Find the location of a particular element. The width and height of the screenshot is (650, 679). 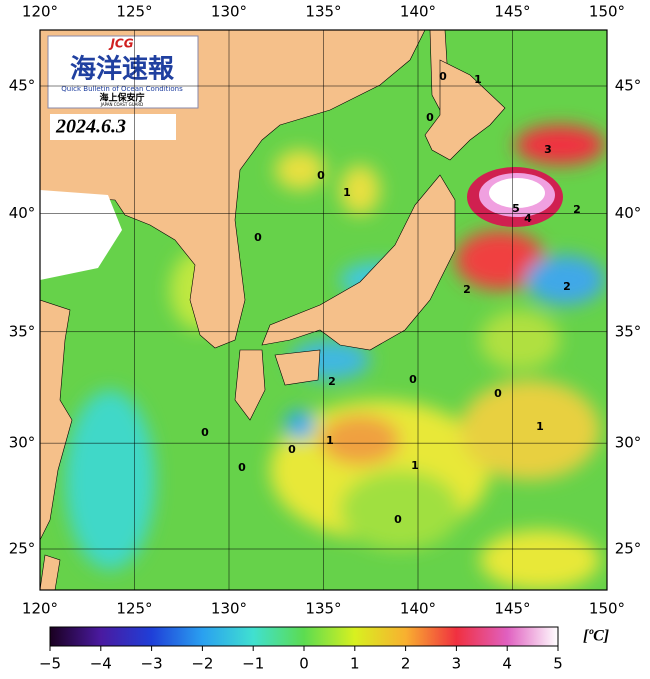

logo-agency: 海上保安庁 is located at coordinates (121, 98).